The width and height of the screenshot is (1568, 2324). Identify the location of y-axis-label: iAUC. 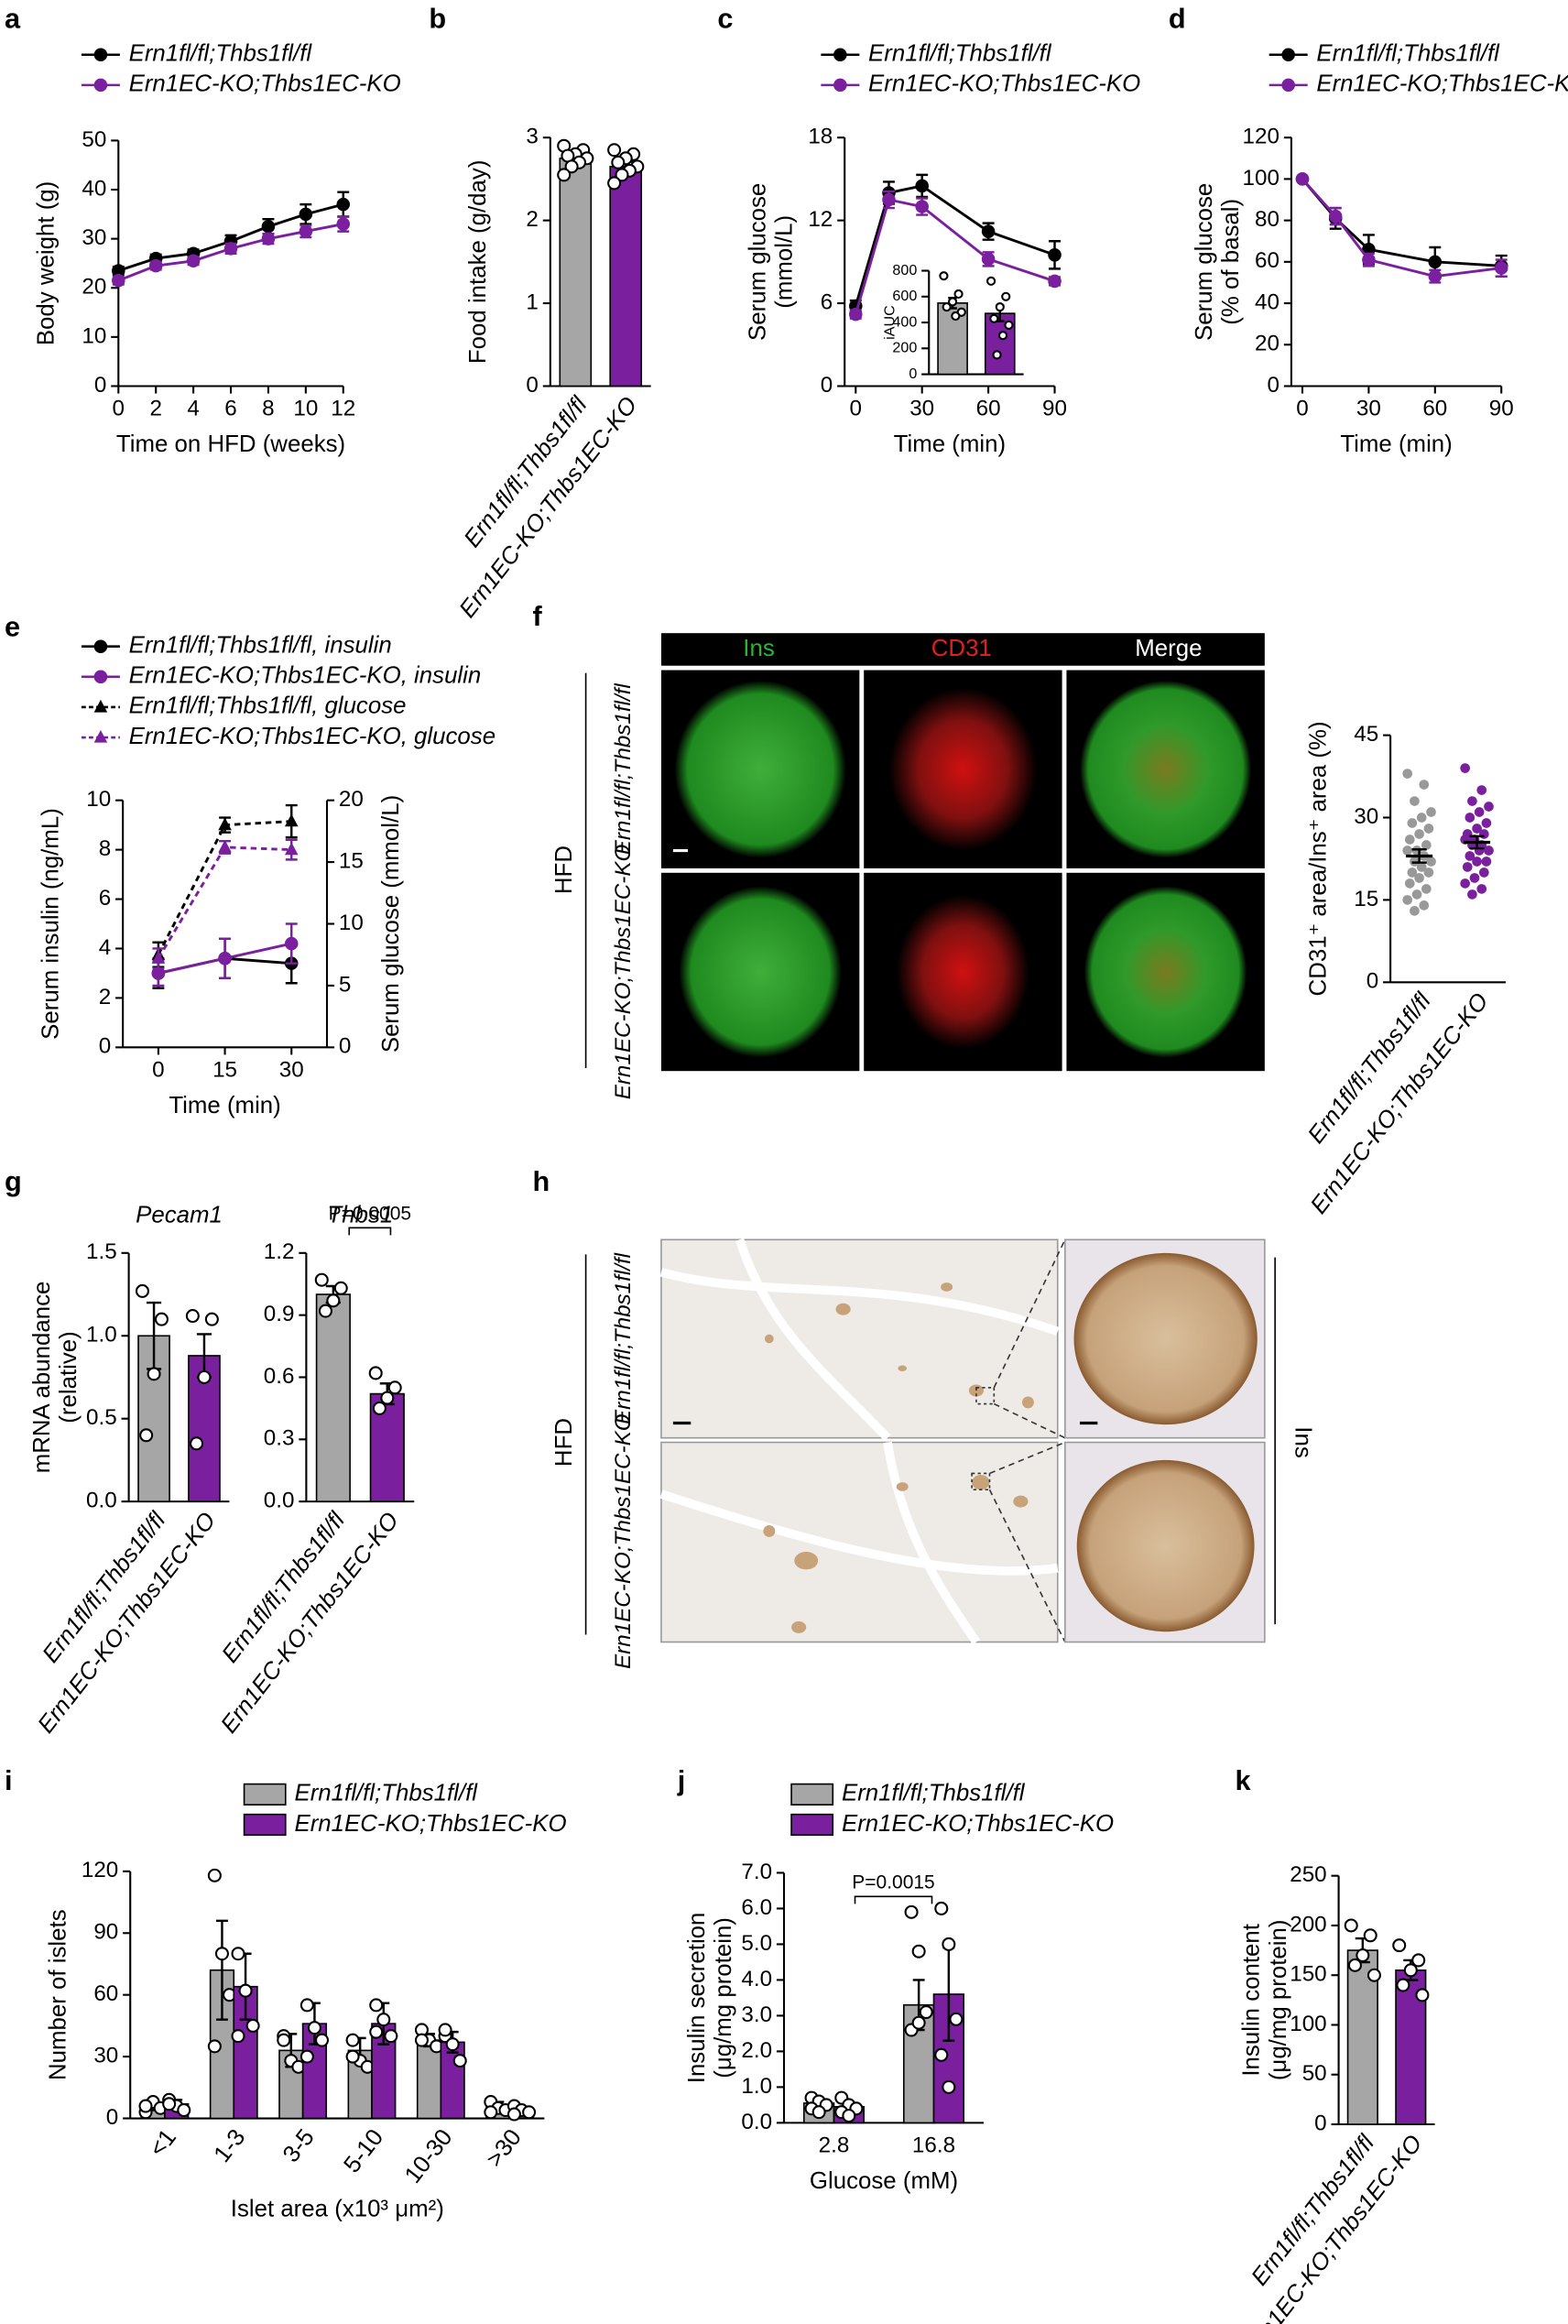
(890, 322).